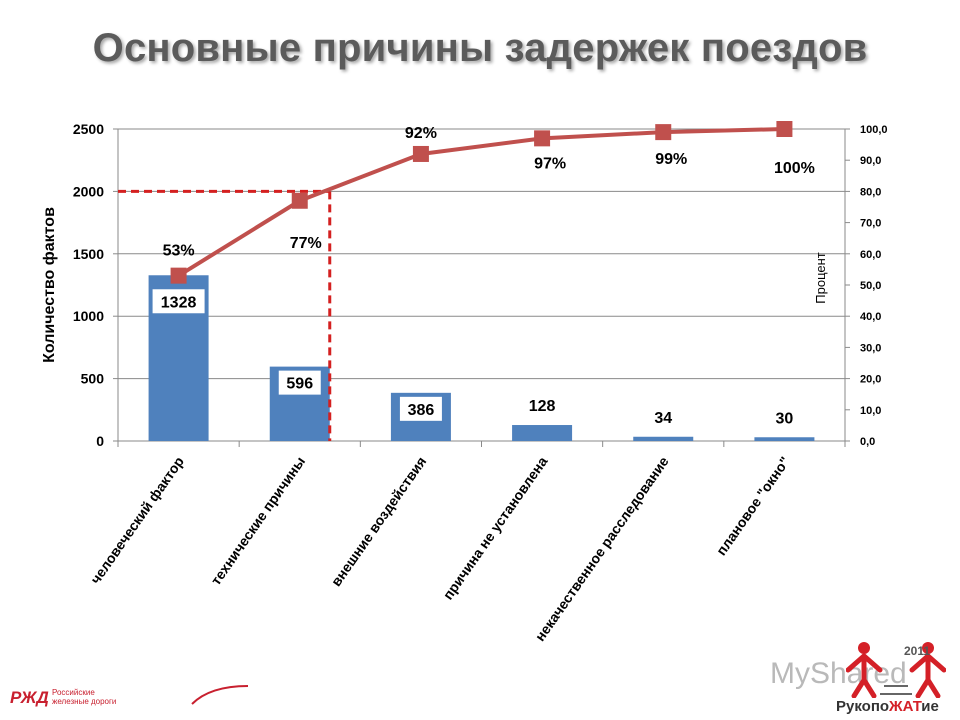  I want to click on rzd-logo: РЖД, so click(30, 697).